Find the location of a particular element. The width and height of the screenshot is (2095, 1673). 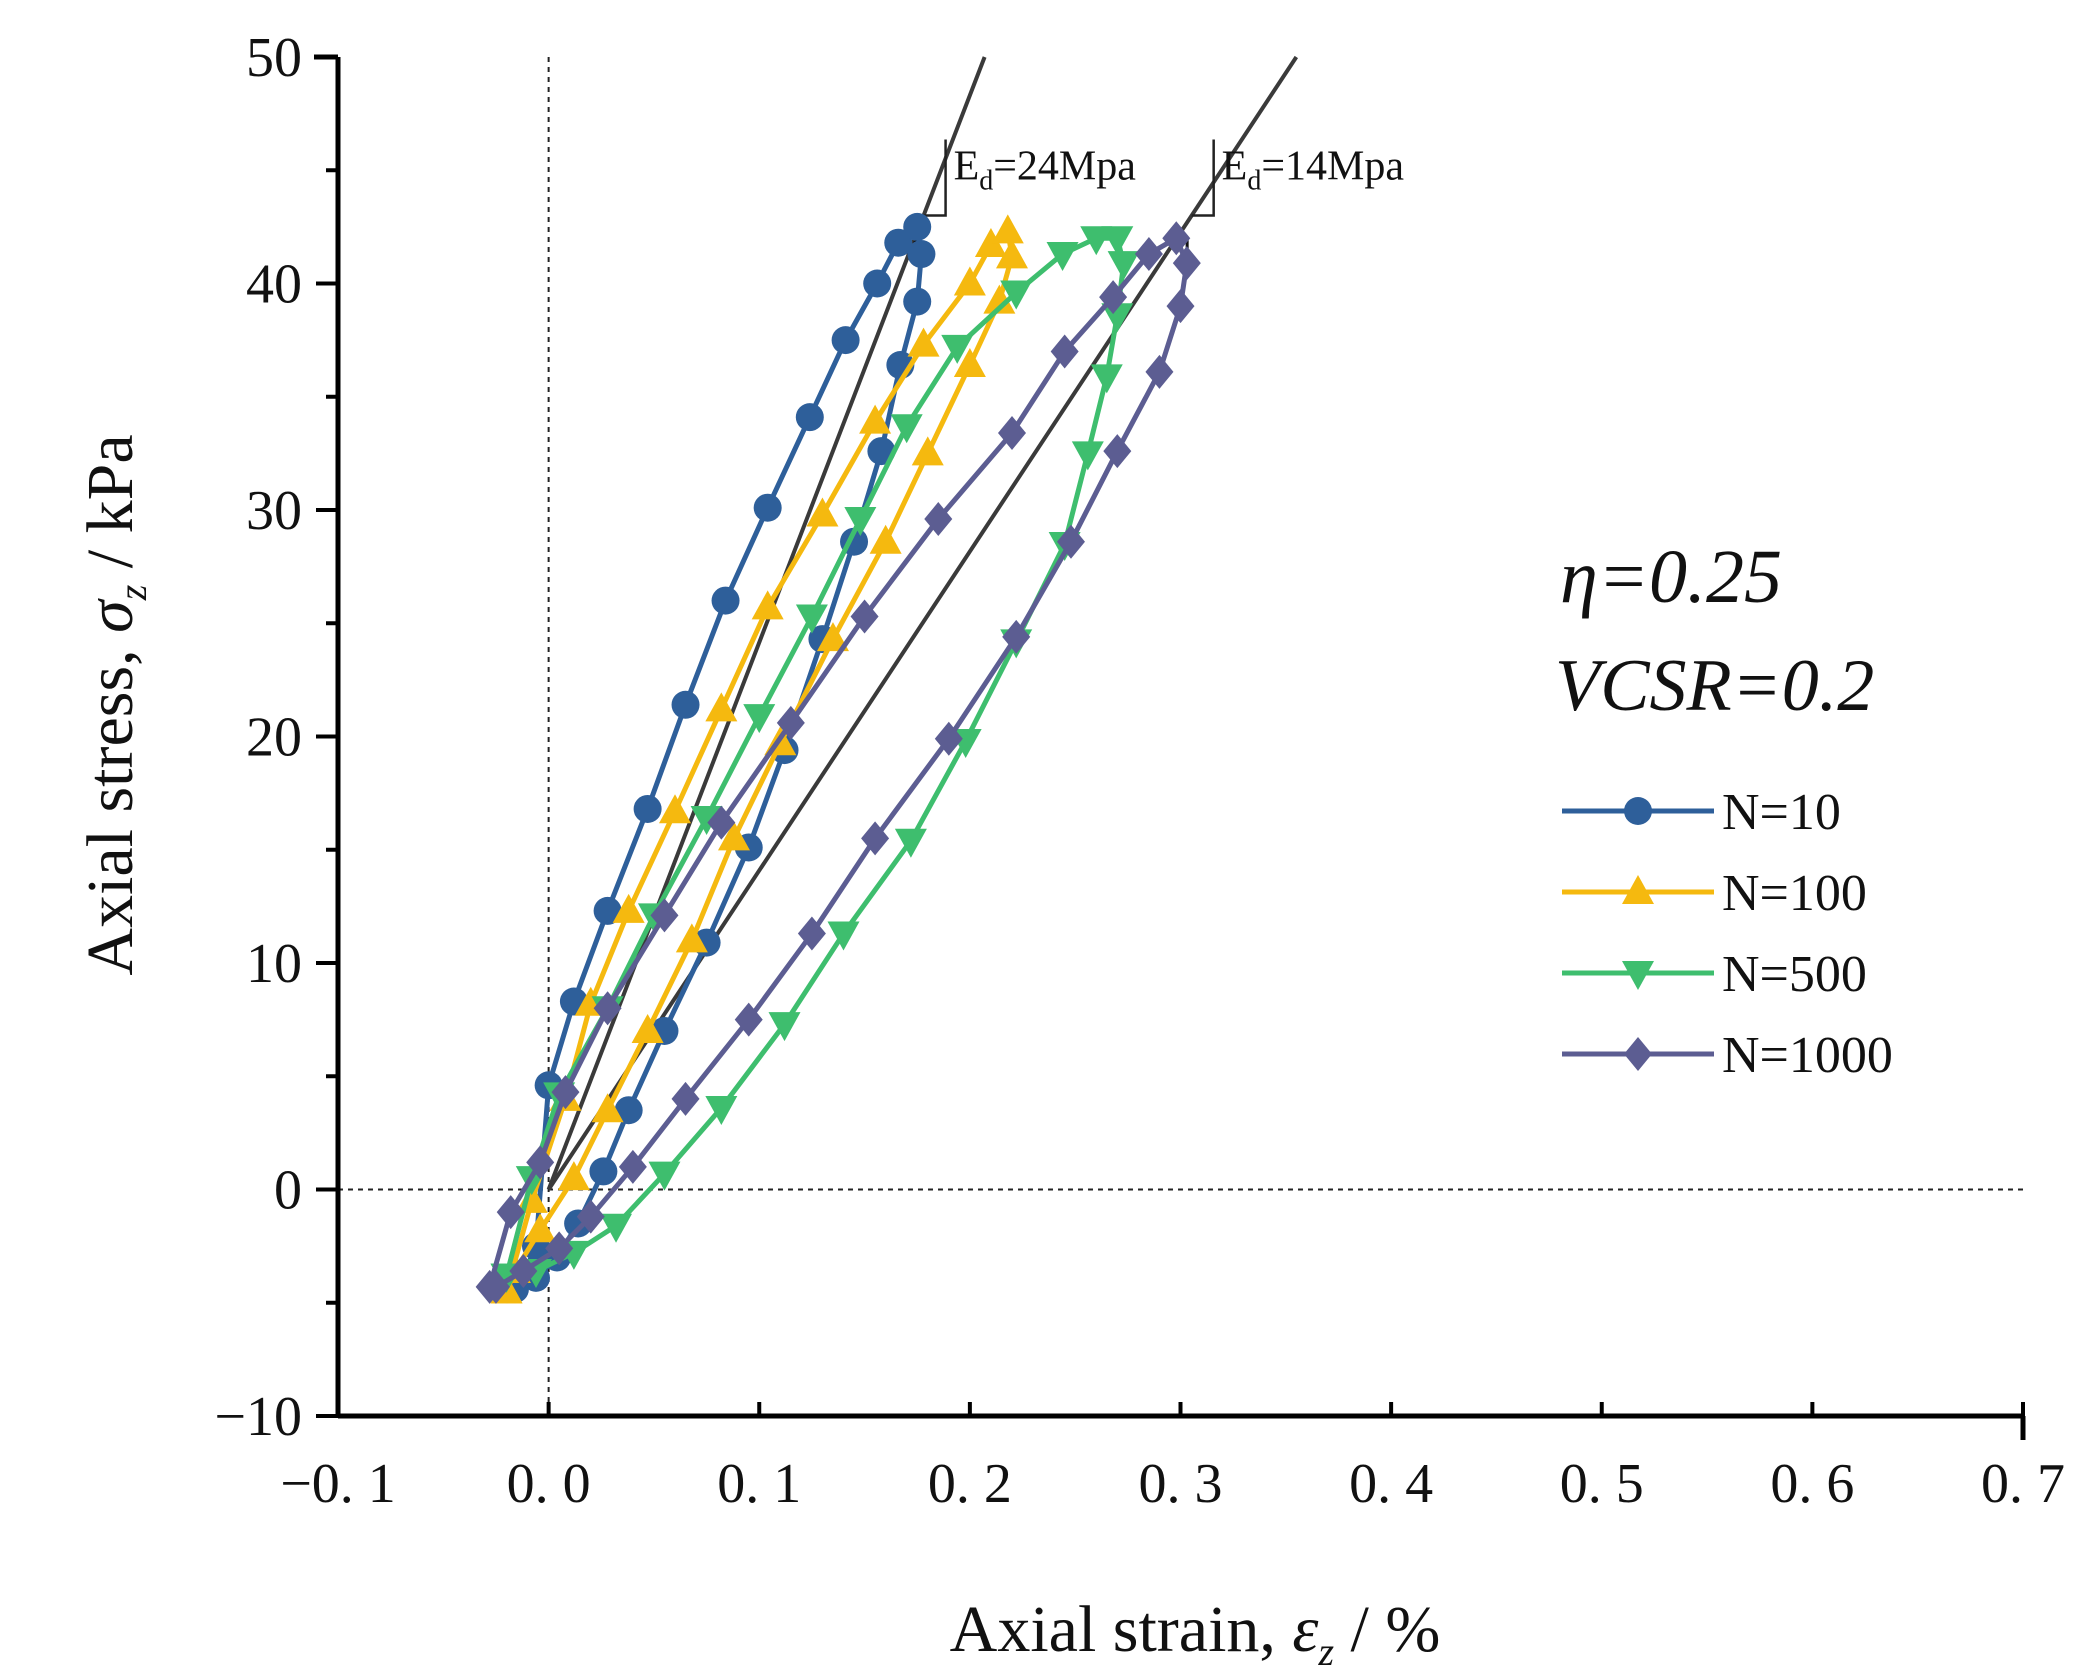

data-point-N=500-18 is located at coordinates (1087, 456).